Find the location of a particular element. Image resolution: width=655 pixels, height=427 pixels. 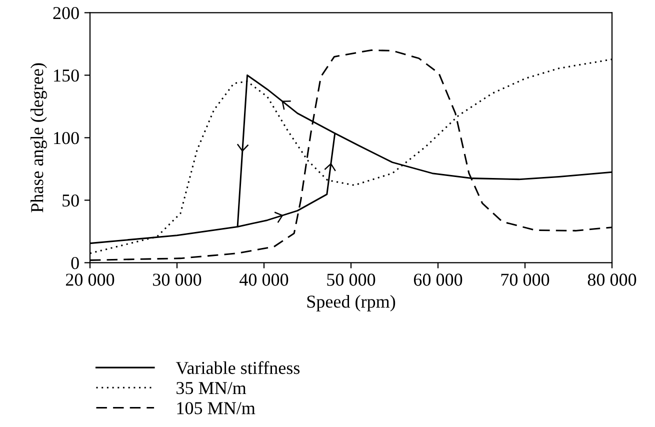

x-tick-label: 40 000 is located at coordinates (264, 280).